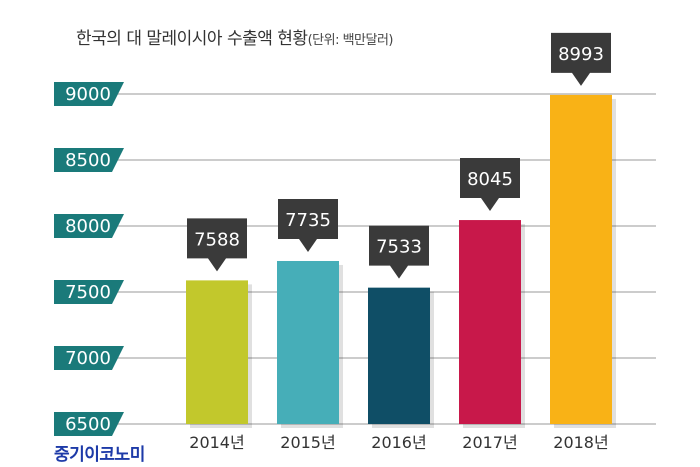  I want to click on y-tick: 7500, so click(89, 292).